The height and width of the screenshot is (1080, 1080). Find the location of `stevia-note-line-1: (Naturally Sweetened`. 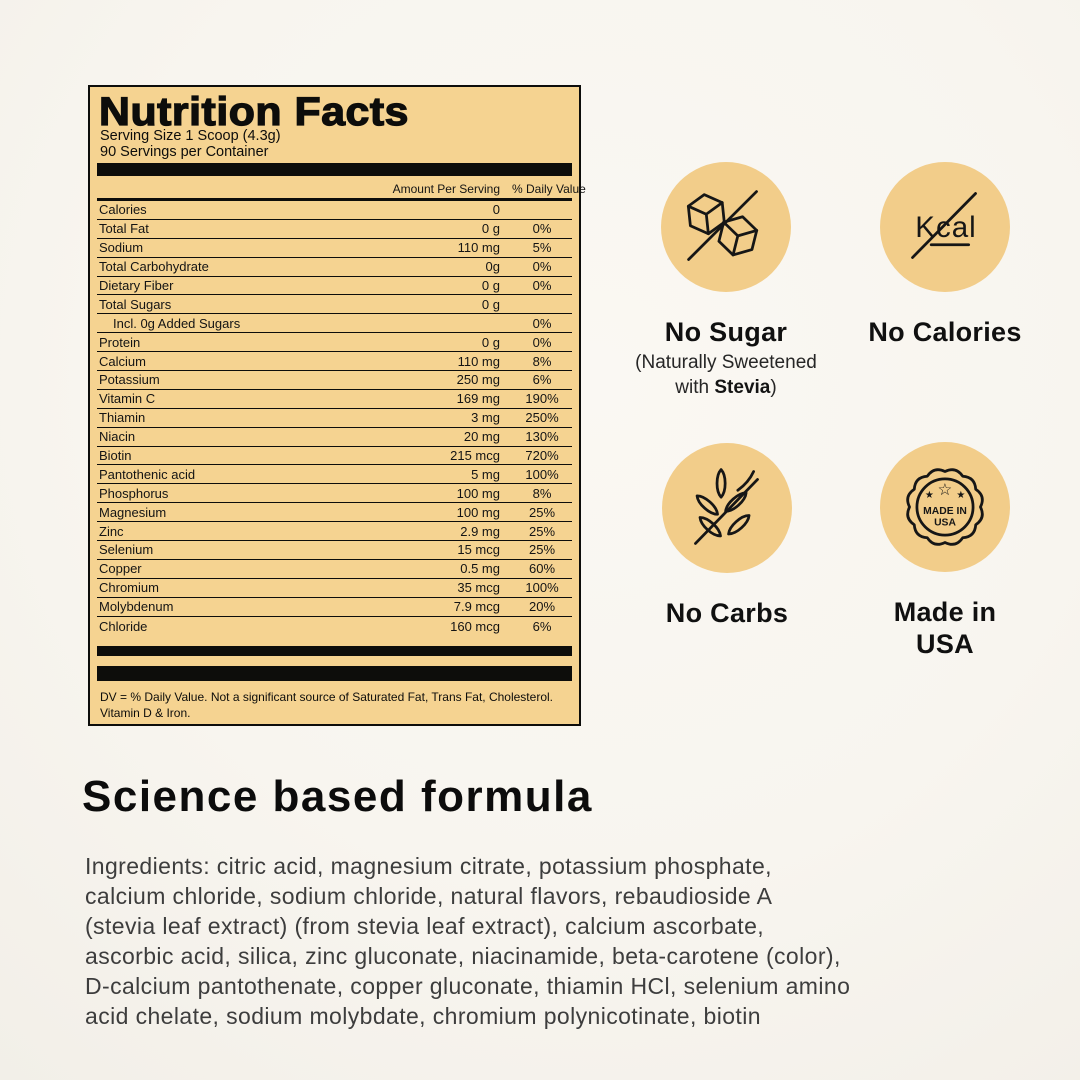

stevia-note-line-1: (Naturally Sweetened is located at coordinates (726, 362).